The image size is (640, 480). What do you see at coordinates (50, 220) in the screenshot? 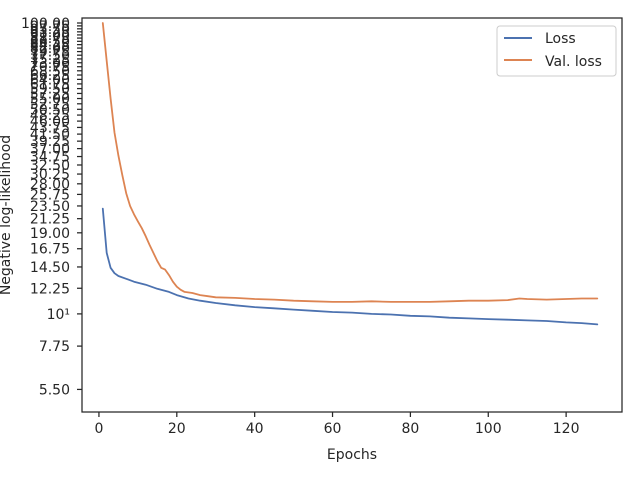
I see `y-tick-label: 21.25` at bounding box center [50, 220].